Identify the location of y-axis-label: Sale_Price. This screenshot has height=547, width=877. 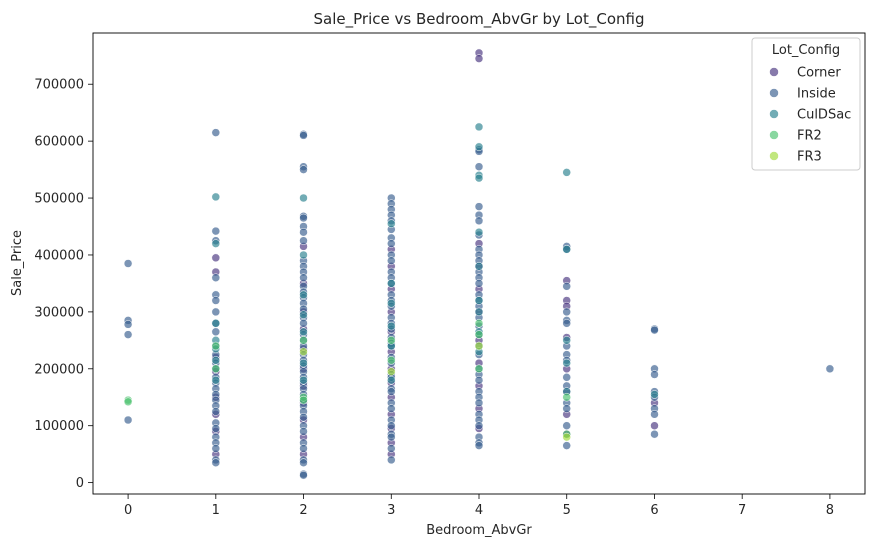
(17, 263).